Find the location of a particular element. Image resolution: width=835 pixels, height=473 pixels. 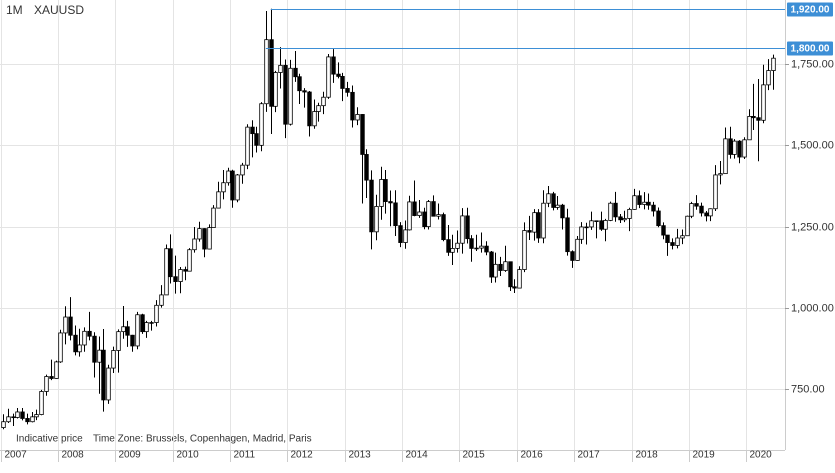

x-tick-label: 2020 is located at coordinates (761, 455).